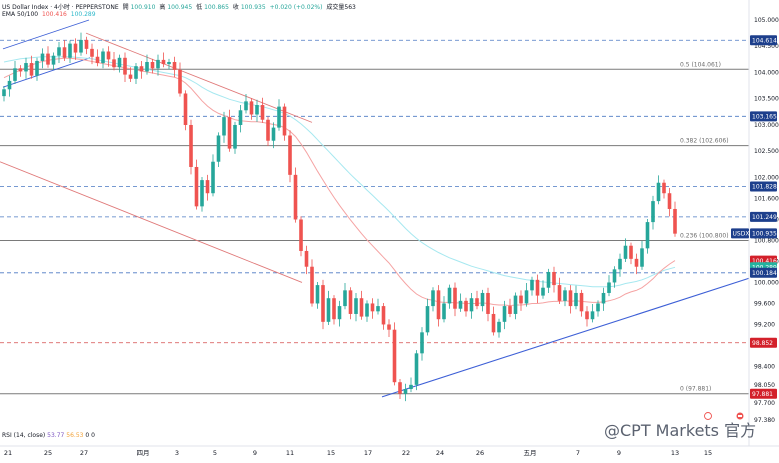 This screenshot has height=463, width=779. I want to click on time-tick-label: 25, so click(48, 453).